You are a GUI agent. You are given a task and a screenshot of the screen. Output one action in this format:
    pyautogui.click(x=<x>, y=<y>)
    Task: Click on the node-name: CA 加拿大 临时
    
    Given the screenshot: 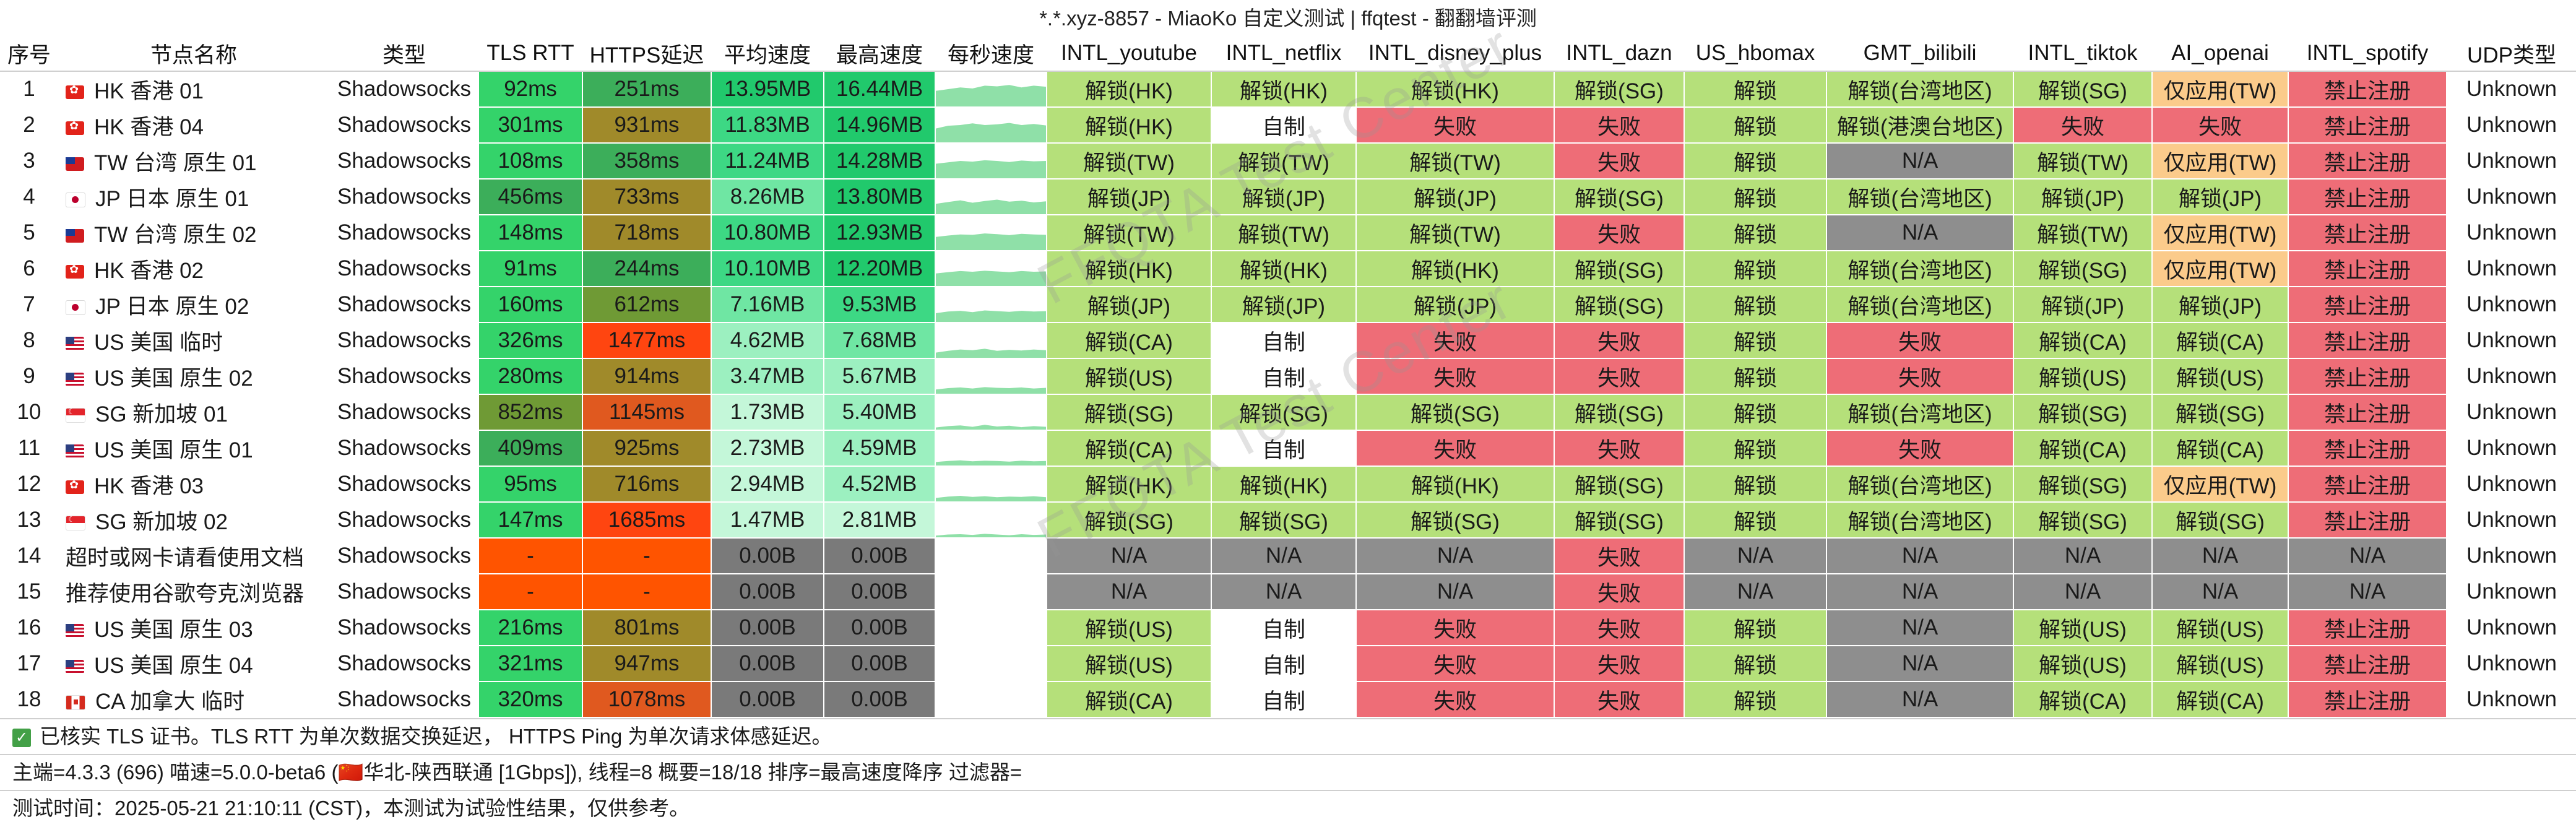 What is the action you would take?
    pyautogui.click(x=194, y=699)
    